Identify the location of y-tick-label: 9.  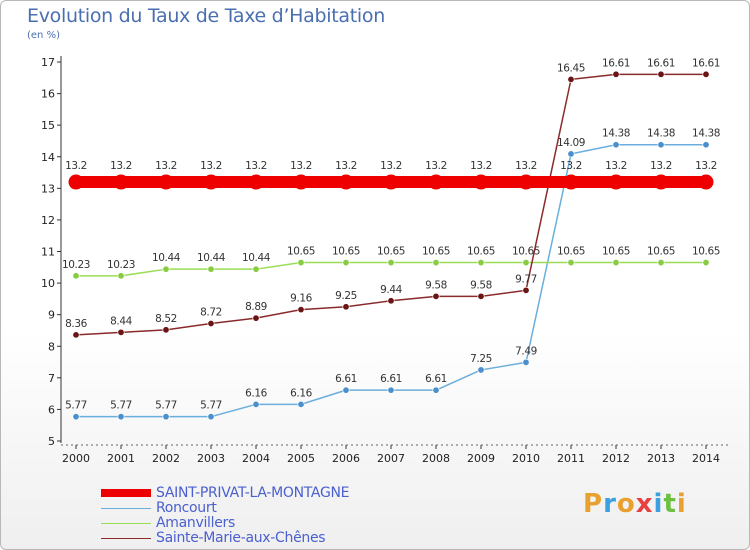
(51, 315).